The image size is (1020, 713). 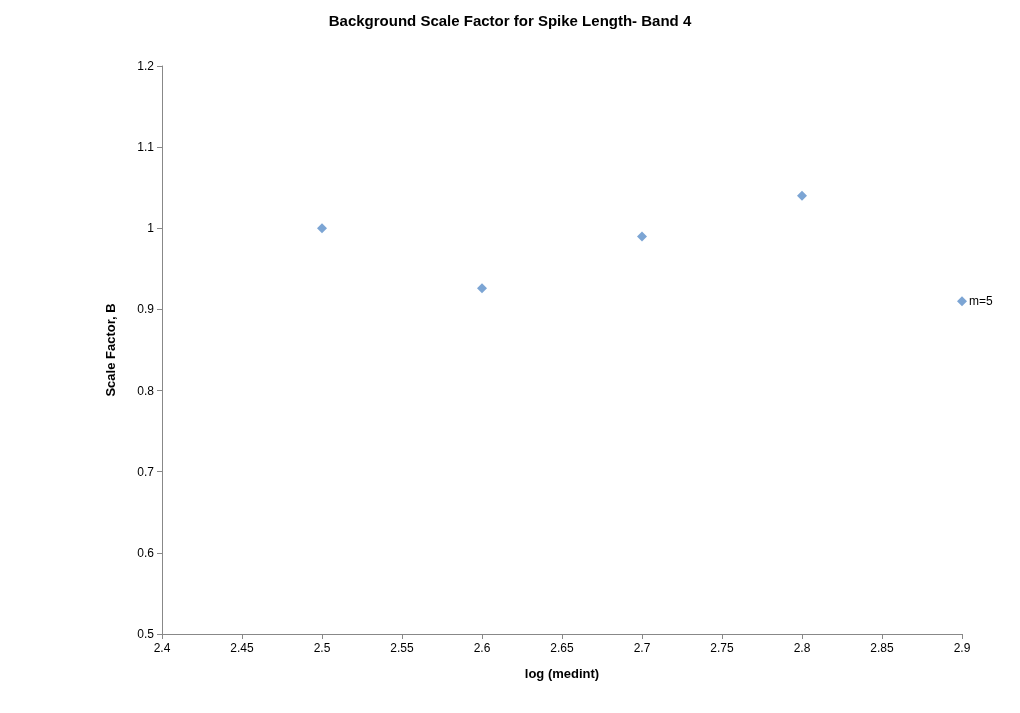 What do you see at coordinates (146, 66) in the screenshot?
I see `y-tick-label: 1.2` at bounding box center [146, 66].